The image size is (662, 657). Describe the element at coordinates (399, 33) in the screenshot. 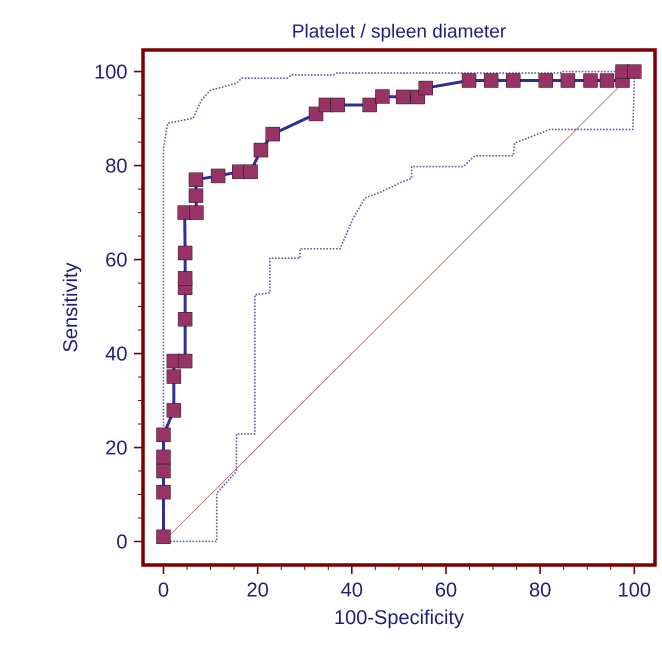

I see `chart-title: Platelet / spleen diameter` at that location.